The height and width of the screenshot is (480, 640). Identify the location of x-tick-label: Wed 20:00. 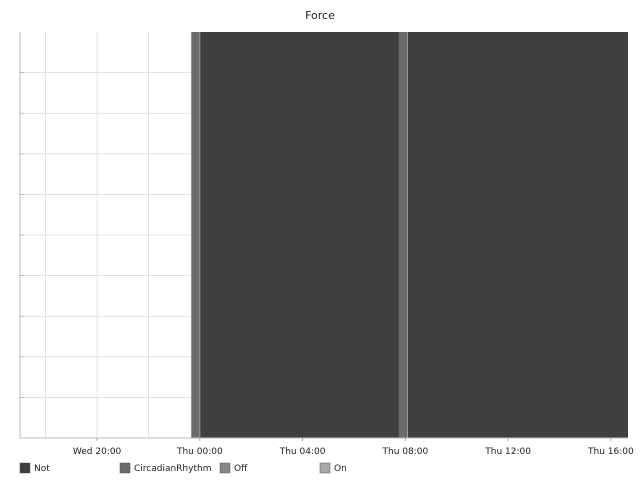
(97, 452).